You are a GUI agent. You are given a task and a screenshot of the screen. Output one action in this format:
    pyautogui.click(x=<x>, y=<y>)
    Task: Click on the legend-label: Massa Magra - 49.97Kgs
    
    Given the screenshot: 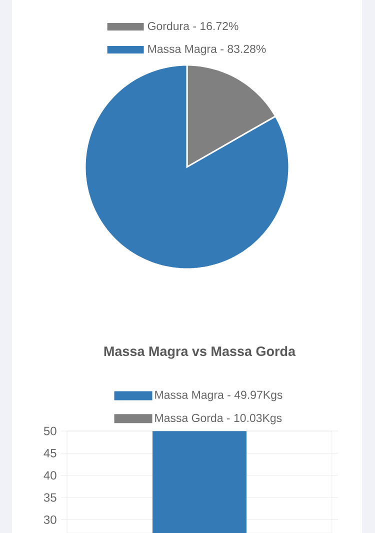 What is the action you would take?
    pyautogui.click(x=218, y=396)
    